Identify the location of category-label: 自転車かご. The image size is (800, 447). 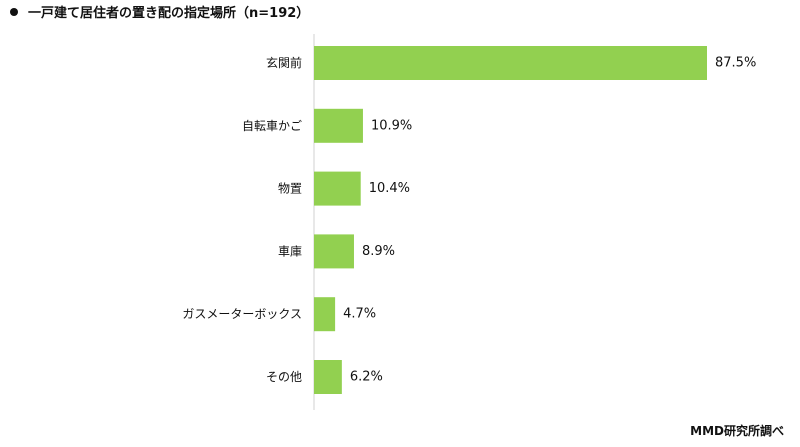
(272, 125).